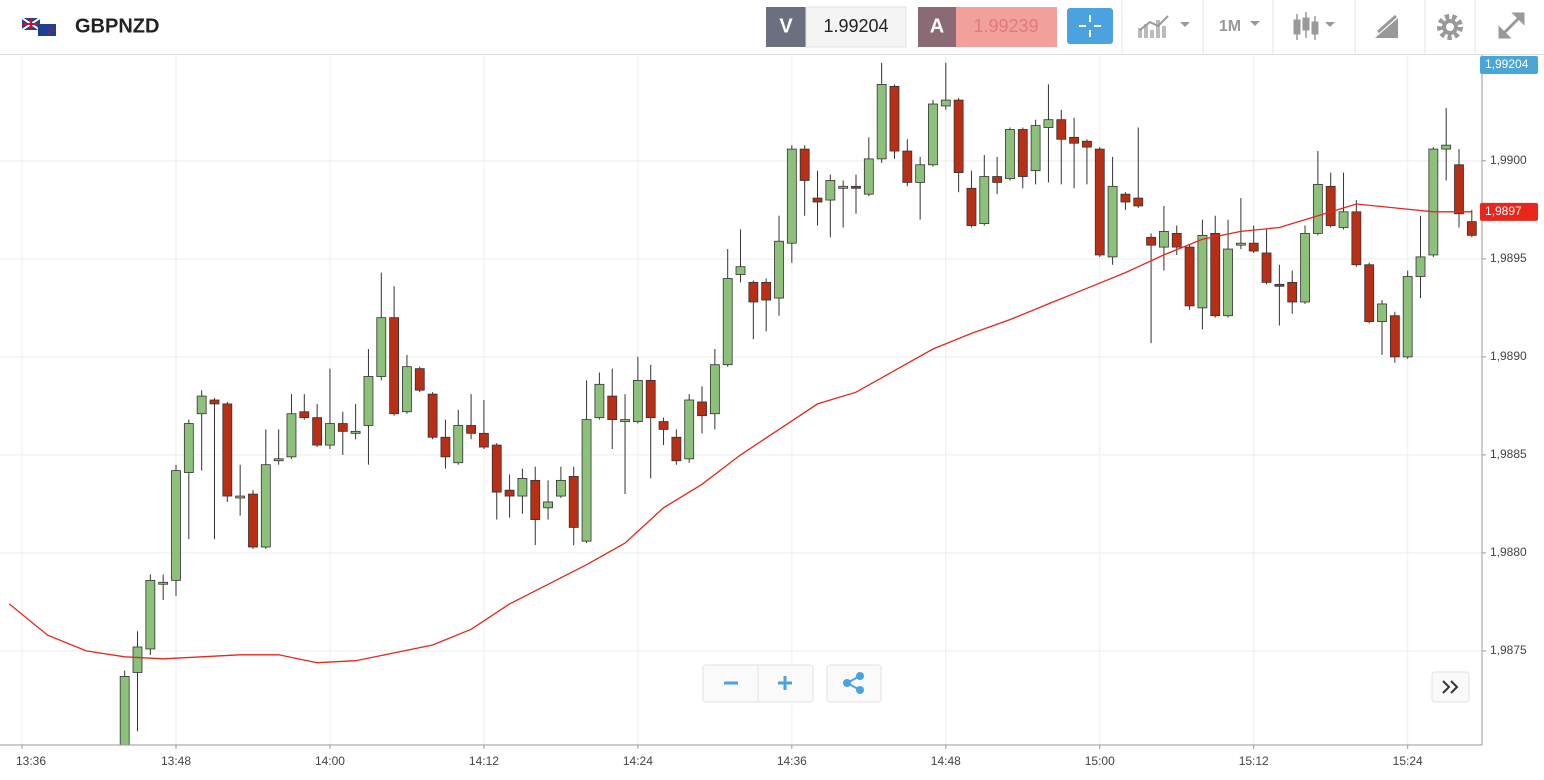 The width and height of the screenshot is (1544, 780). I want to click on y-tick-label: 1,9900, so click(1508, 160).